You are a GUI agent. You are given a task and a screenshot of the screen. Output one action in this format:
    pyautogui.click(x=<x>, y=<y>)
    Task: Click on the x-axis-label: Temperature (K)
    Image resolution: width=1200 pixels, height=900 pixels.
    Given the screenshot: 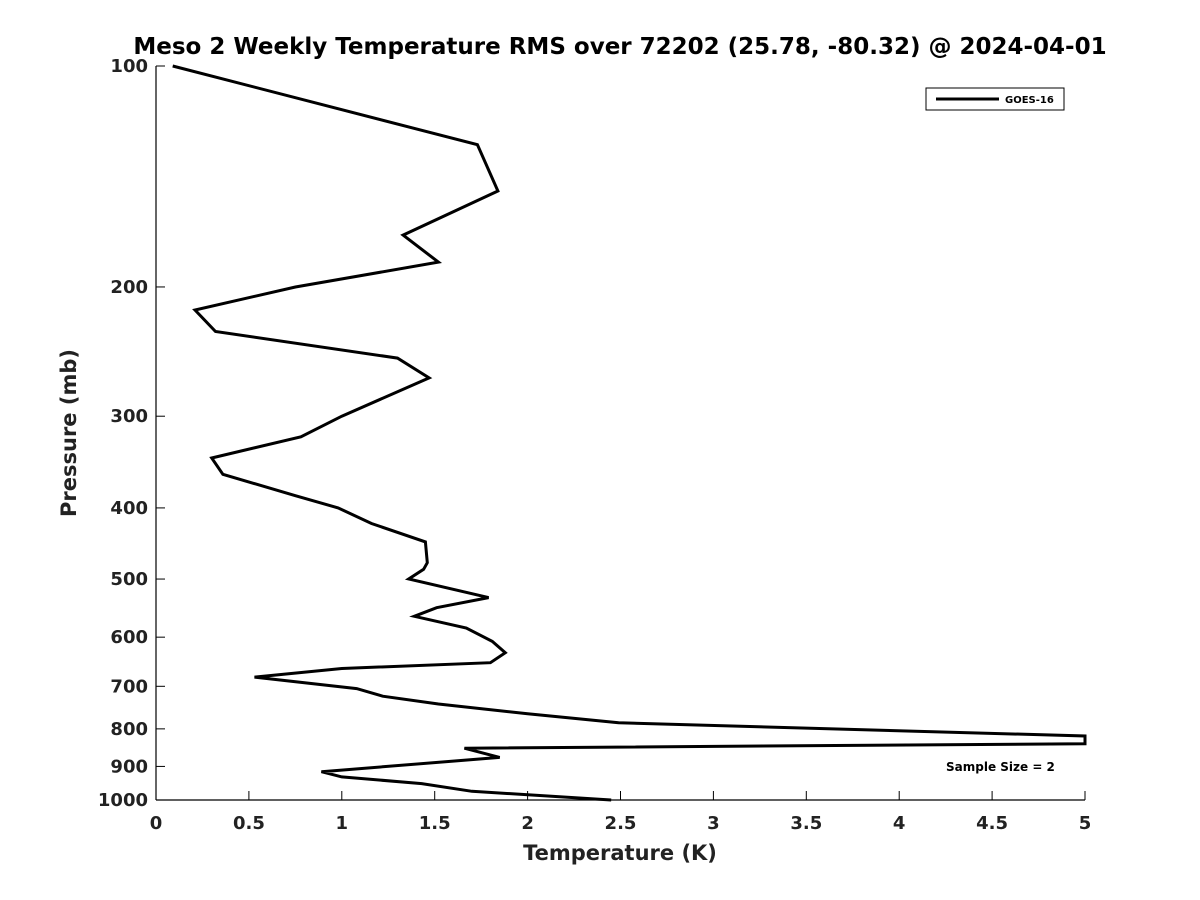 What is the action you would take?
    pyautogui.click(x=620, y=853)
    